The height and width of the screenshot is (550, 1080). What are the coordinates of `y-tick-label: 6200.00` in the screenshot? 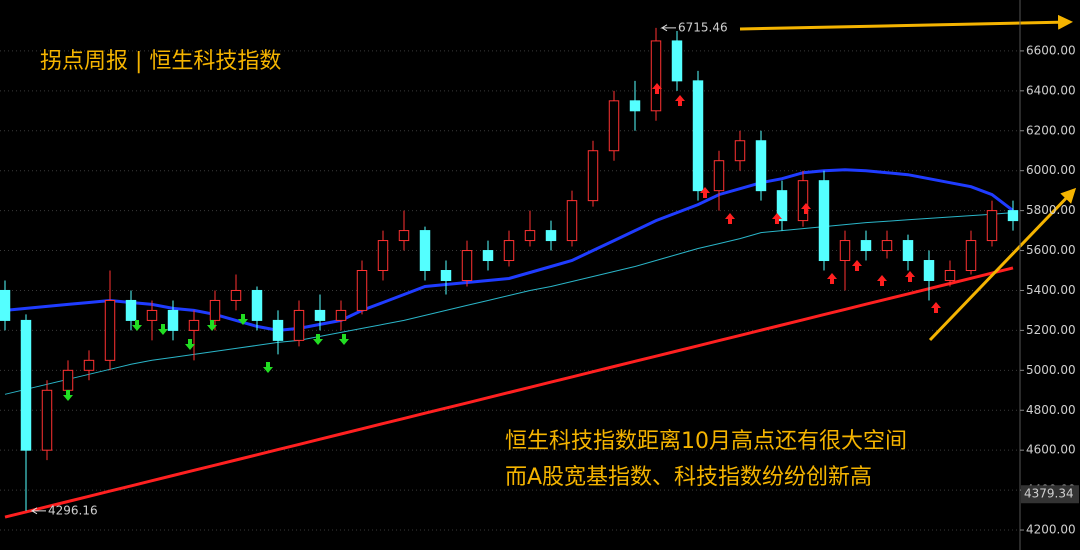 It's located at (1051, 130).